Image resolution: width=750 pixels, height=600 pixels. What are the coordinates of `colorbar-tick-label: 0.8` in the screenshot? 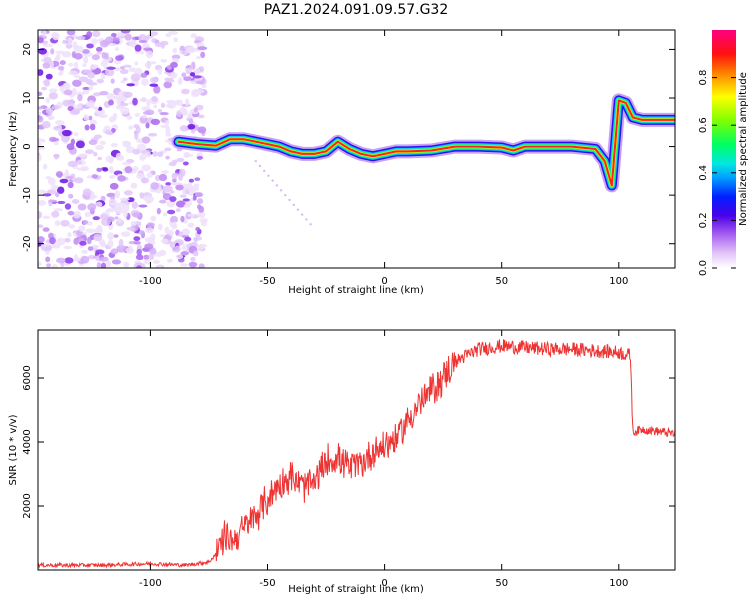 It's located at (703, 78).